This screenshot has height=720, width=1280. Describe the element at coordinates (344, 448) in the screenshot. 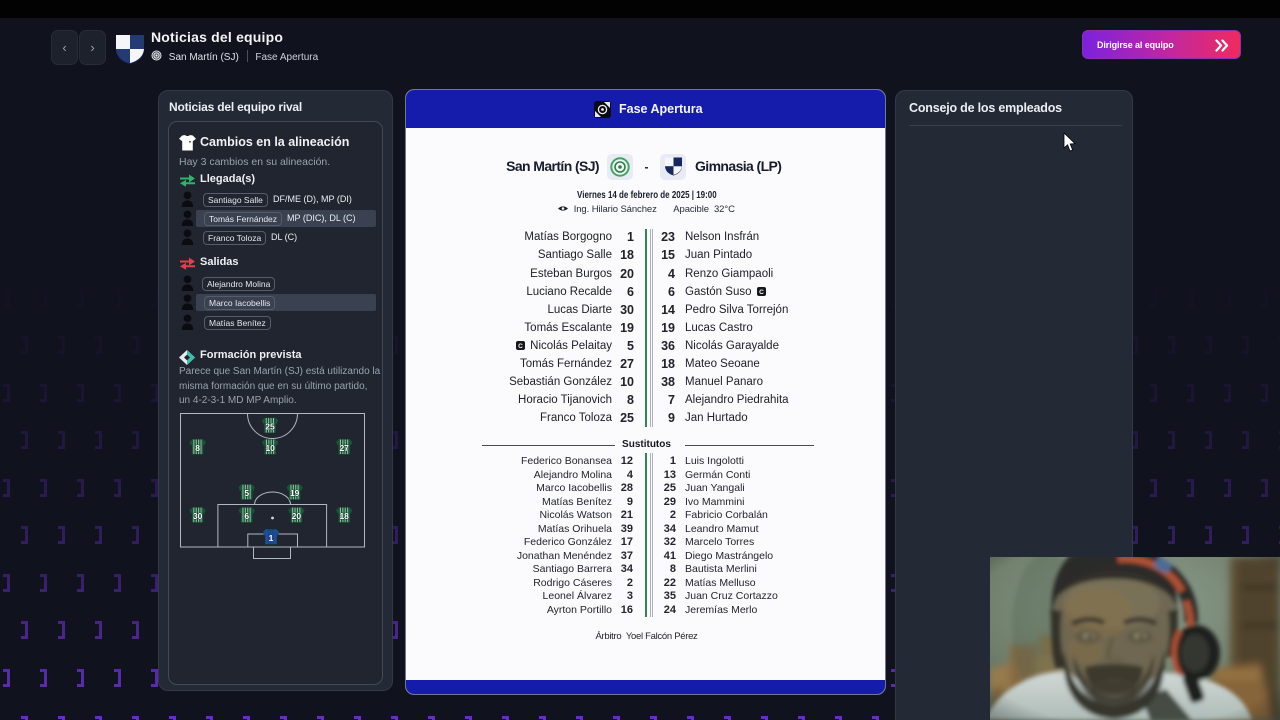

I see `svg-text: 27` at that location.